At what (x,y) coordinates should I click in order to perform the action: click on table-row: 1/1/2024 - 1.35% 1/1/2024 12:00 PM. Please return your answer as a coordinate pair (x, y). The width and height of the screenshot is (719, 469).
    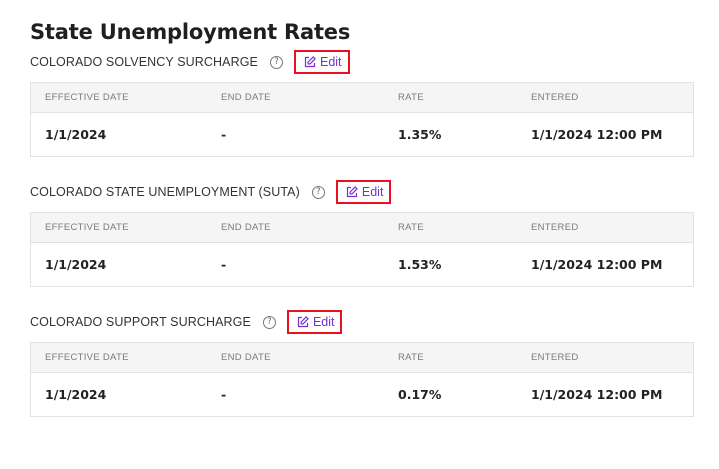
    Looking at the image, I should click on (362, 135).